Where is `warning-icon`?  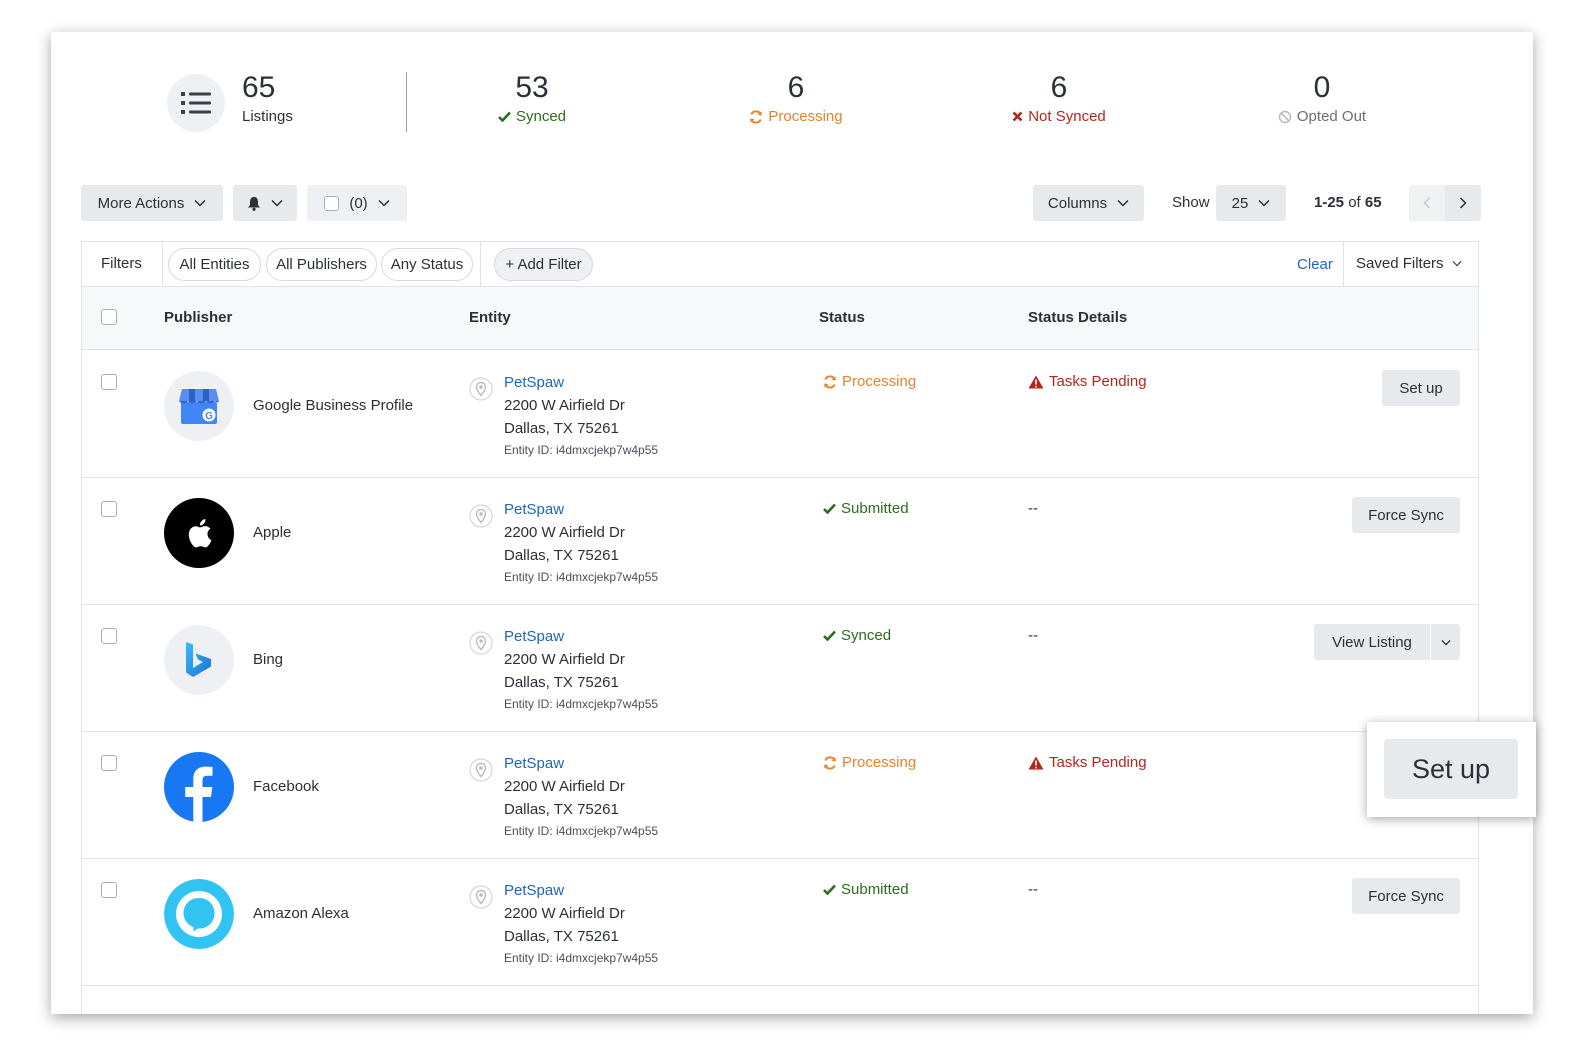
warning-icon is located at coordinates (1036, 381).